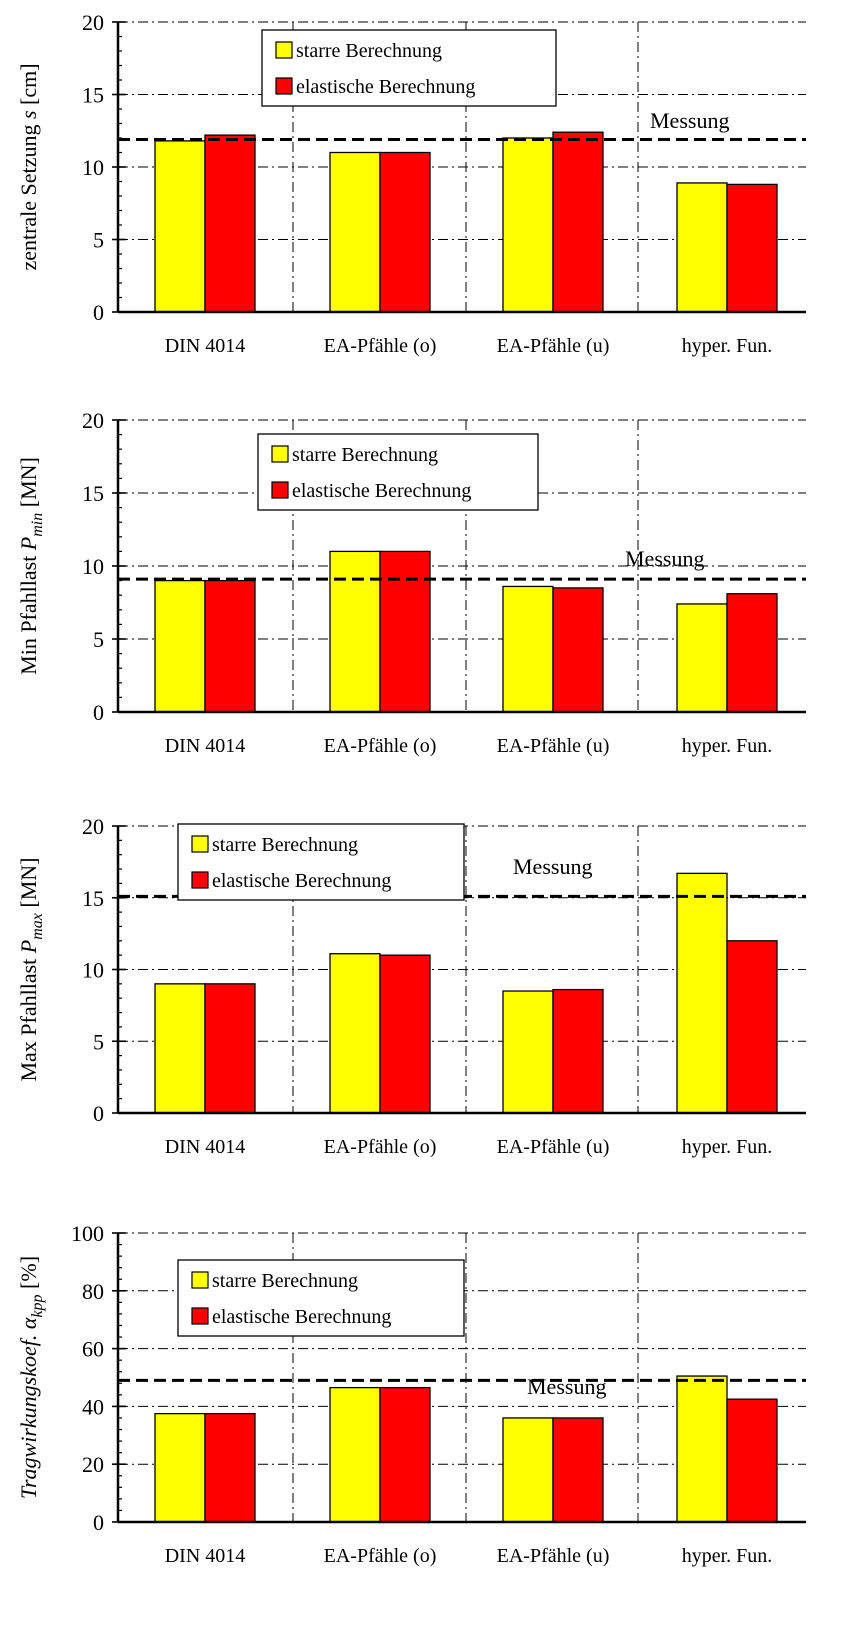 Image resolution: width=842 pixels, height=1640 pixels. What do you see at coordinates (31, 1377) in the screenshot?
I see `y-axis-label: Tragwirkungskoef. αkpp [%]` at bounding box center [31, 1377].